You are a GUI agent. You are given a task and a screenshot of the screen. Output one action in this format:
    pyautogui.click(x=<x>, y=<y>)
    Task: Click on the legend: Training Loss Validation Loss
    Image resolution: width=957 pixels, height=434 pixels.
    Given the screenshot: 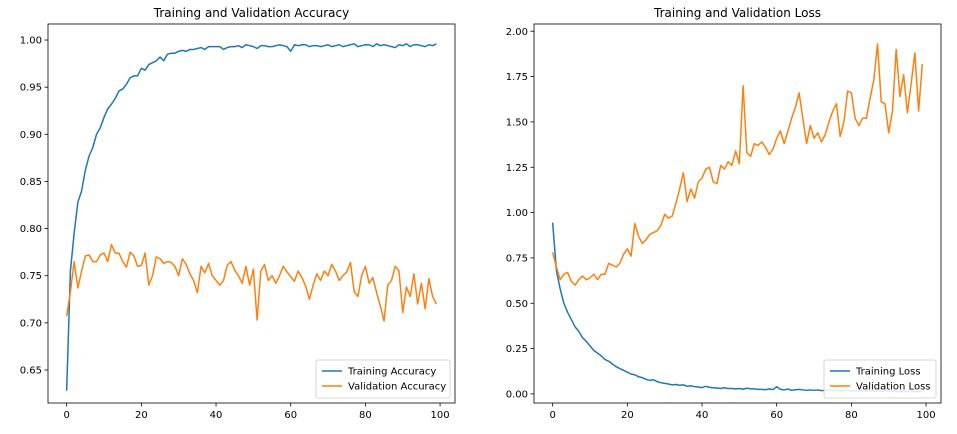 What is the action you would take?
    pyautogui.click(x=880, y=379)
    